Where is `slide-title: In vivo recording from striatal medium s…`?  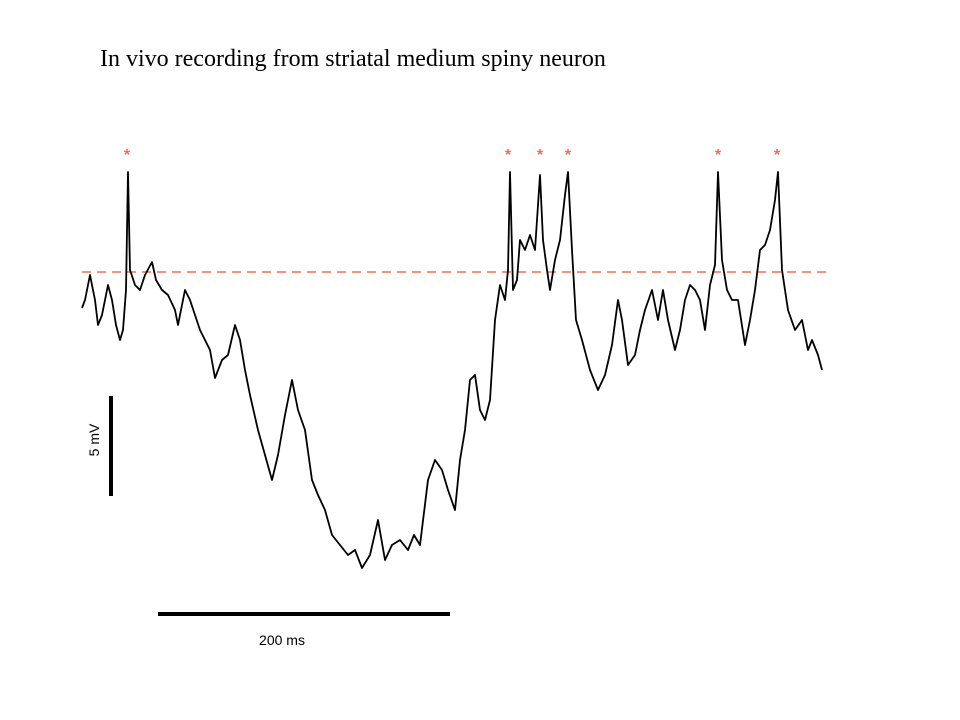
slide-title: In vivo recording from striatal medium s… is located at coordinates (353, 59).